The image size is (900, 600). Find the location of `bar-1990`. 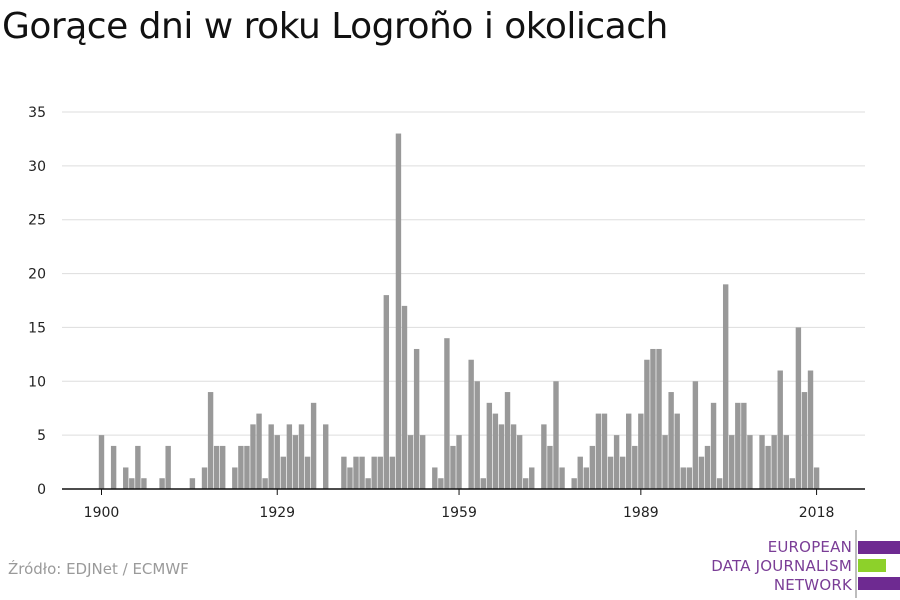

bar-1990 is located at coordinates (647, 424).